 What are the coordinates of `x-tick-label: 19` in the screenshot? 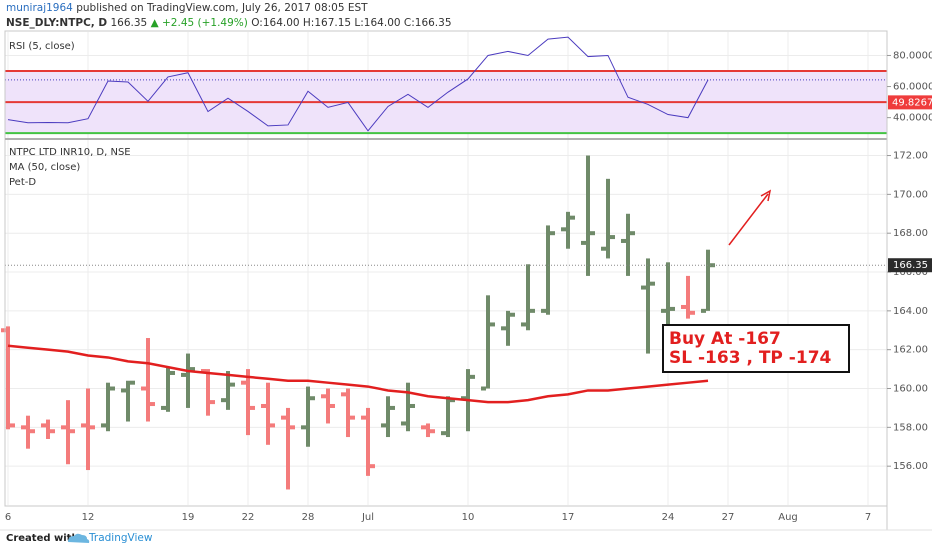 It's located at (188, 517).